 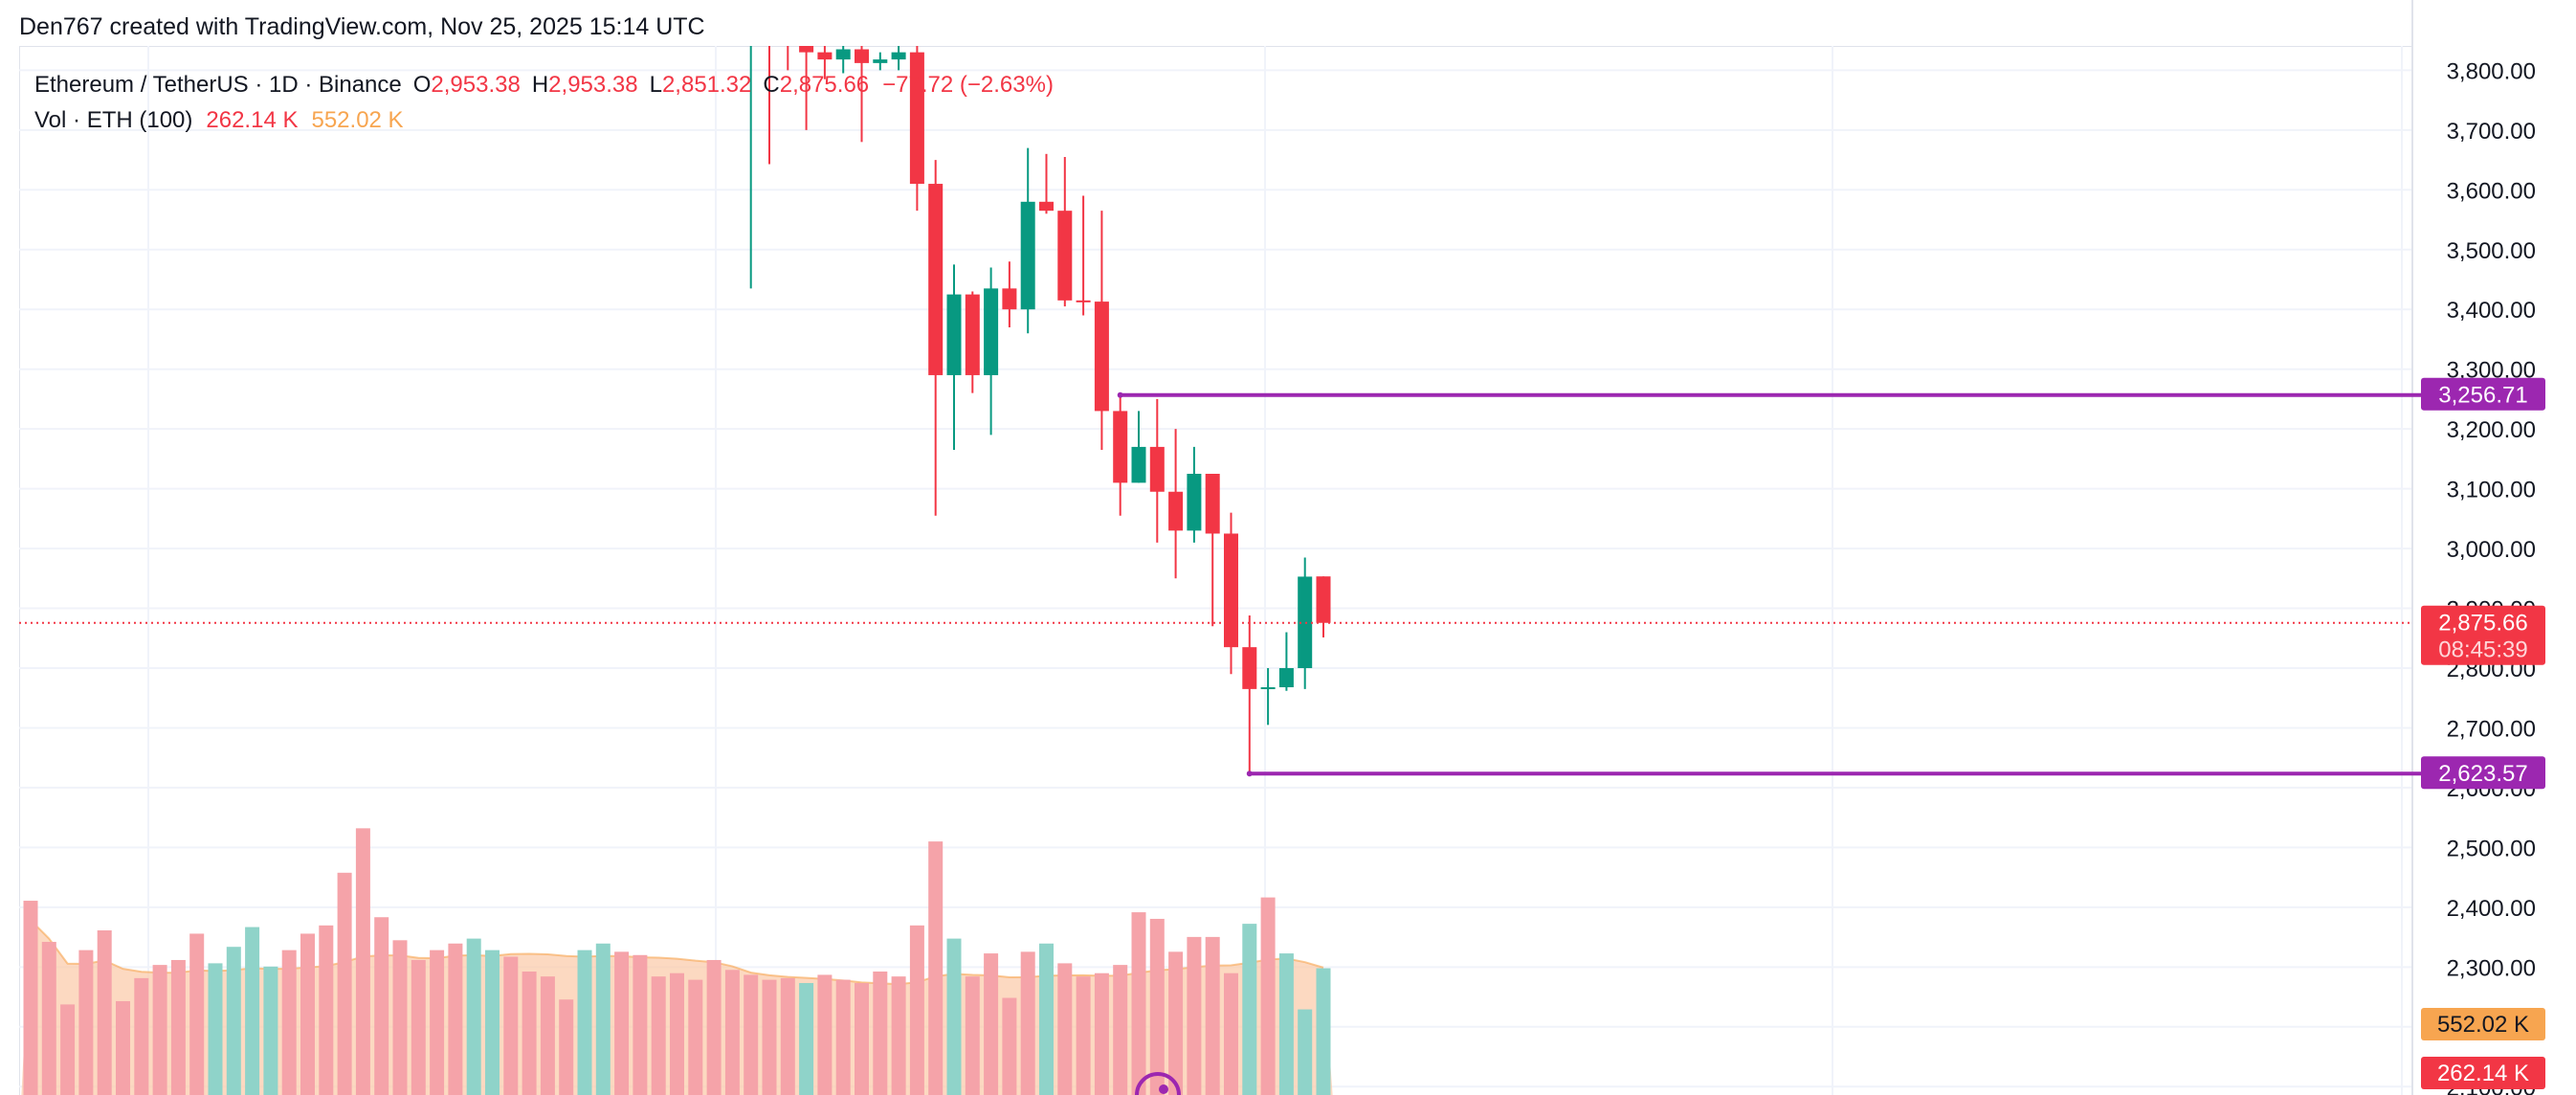 I want to click on level-price-label-bg, so click(x=2483, y=773).